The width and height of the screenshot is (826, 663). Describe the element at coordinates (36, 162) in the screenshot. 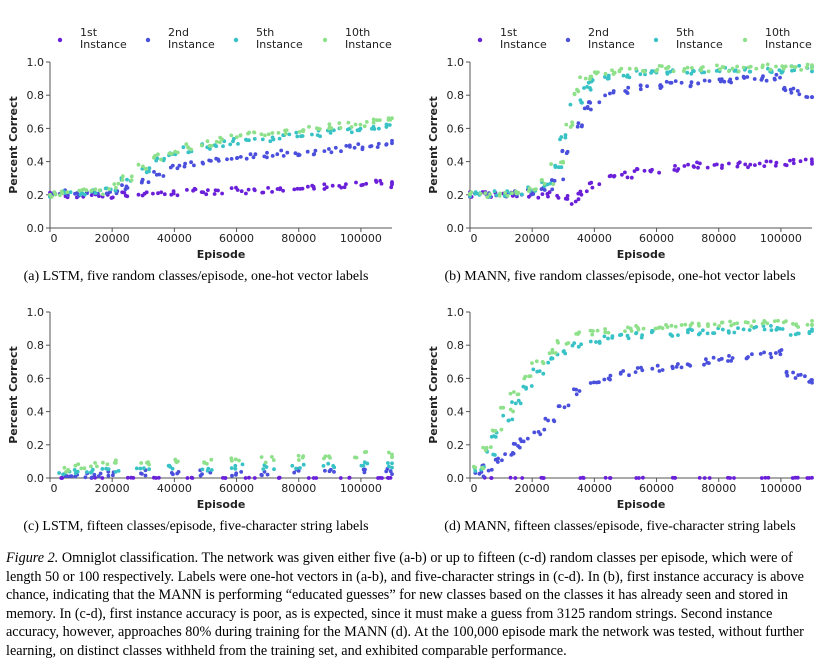

I see `y-tick-label: 0.4` at that location.